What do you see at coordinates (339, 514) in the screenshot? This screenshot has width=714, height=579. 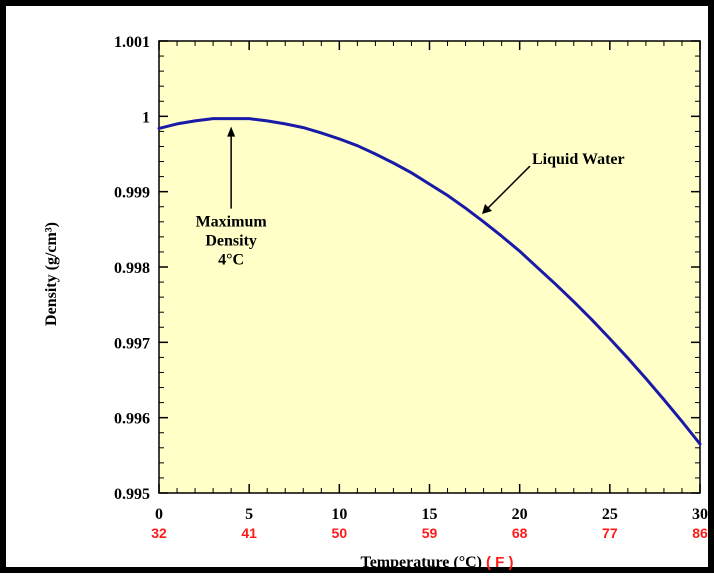 I see `x-tick-label: 10` at bounding box center [339, 514].